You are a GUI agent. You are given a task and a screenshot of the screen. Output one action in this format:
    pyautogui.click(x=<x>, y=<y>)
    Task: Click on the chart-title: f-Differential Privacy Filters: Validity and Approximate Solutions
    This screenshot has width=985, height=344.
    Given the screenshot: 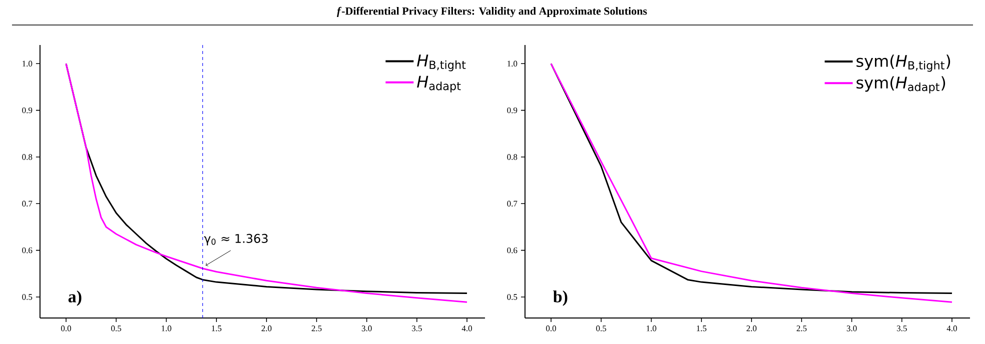 What is the action you would take?
    pyautogui.click(x=491, y=12)
    